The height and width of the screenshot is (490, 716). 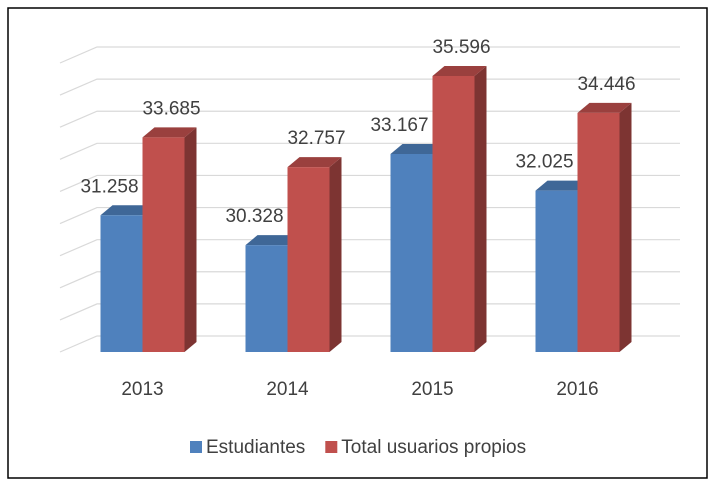 I want to click on legend-label: Total usuarios propios, so click(x=433, y=447).